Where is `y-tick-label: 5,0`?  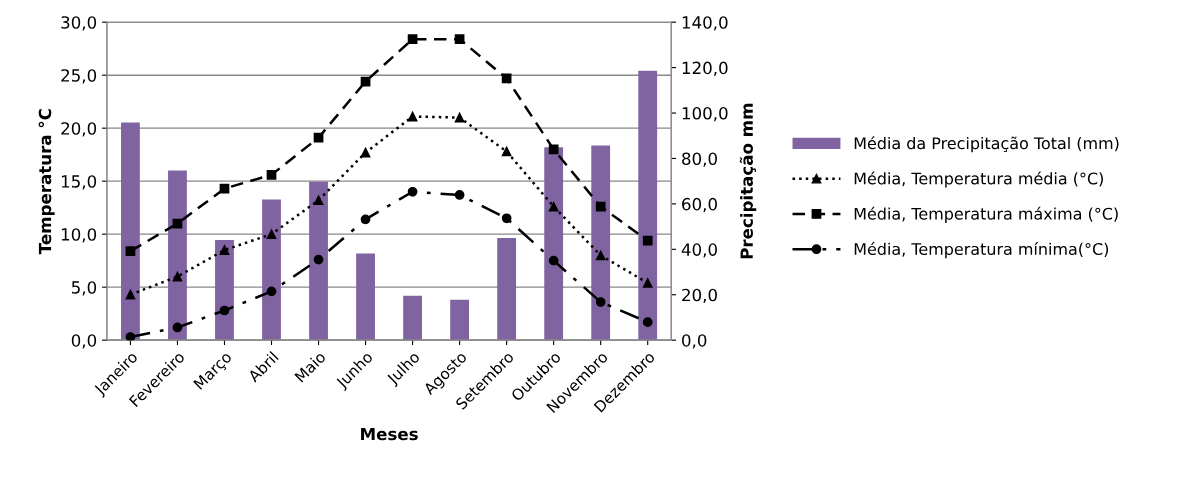
y-tick-label: 5,0 is located at coordinates (84, 288).